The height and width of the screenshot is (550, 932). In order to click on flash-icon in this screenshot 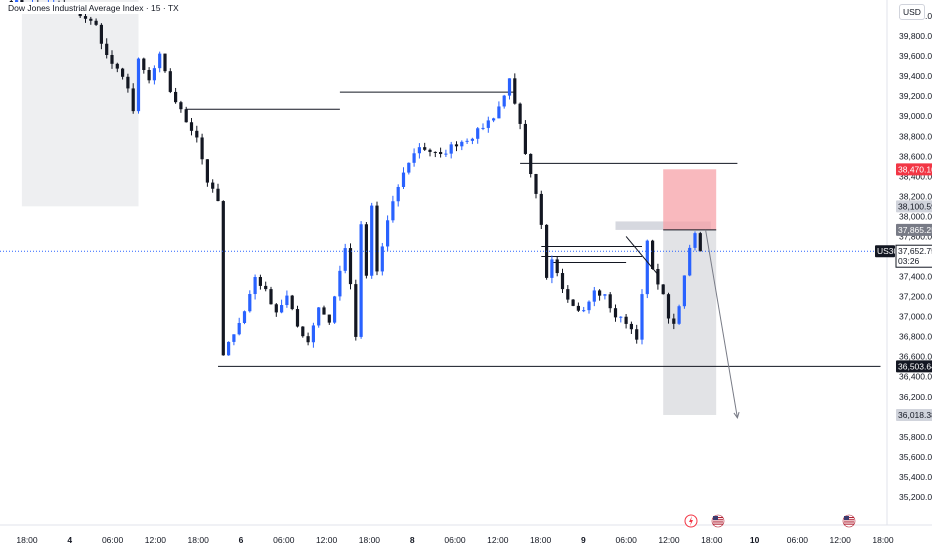, I will do `click(691, 521)`.